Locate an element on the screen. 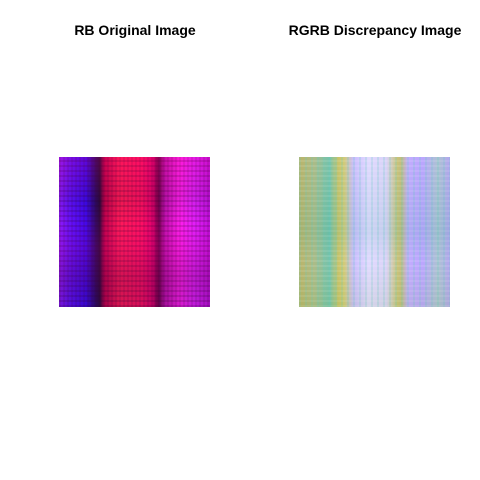 The image size is (480, 480). rgrb-discrepancy-image-shading is located at coordinates (374, 232).